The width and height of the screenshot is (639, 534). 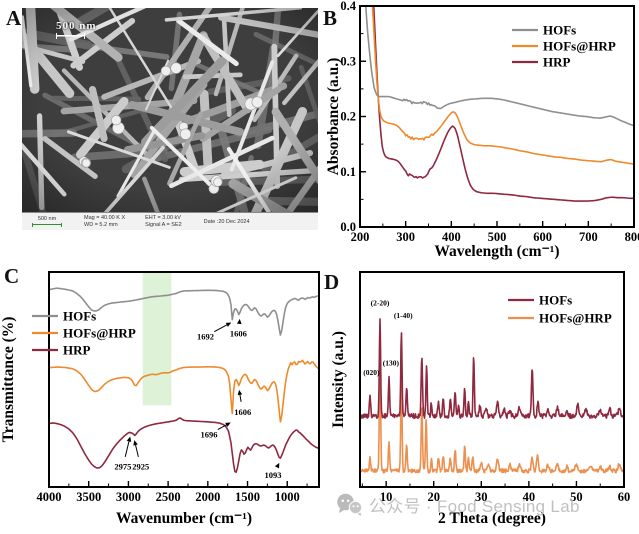 What do you see at coordinates (624, 497) in the screenshot?
I see `svg-text: 60` at bounding box center [624, 497].